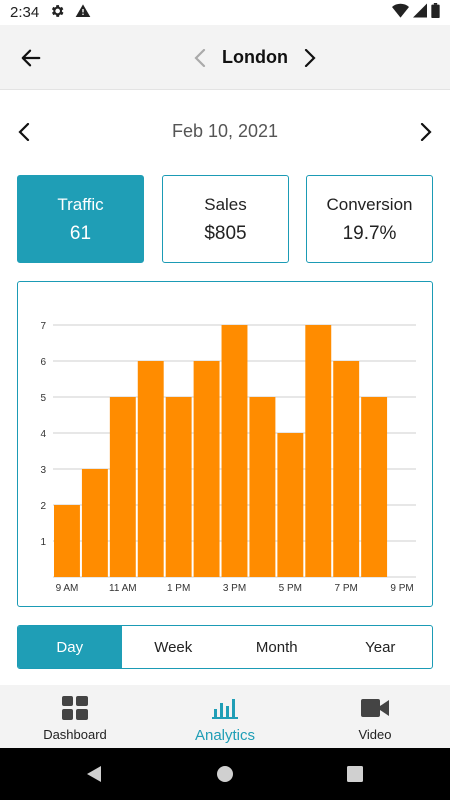 This screenshot has width=450, height=800. Describe the element at coordinates (67, 541) in the screenshot. I see `bar-9-am` at that location.